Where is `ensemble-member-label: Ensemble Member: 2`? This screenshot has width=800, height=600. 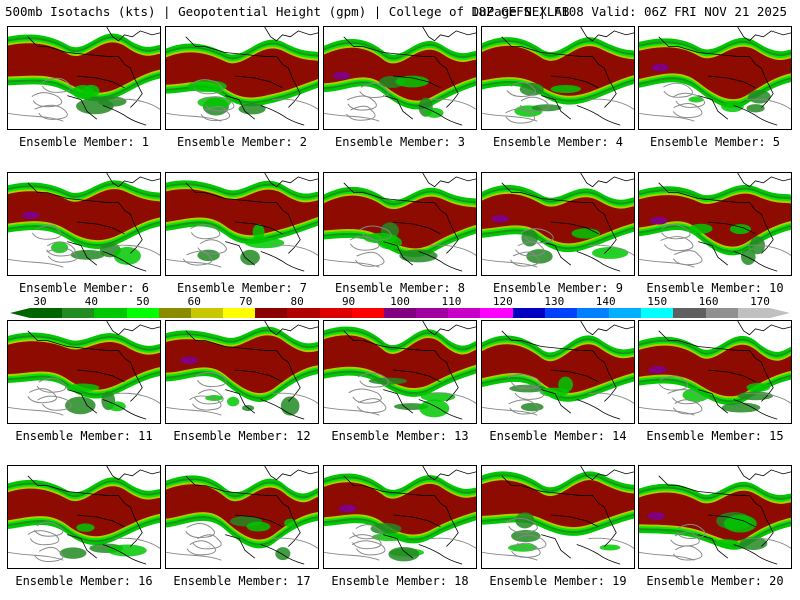
ensemble-member-label: Ensemble Member: 2 is located at coordinates (242, 142).